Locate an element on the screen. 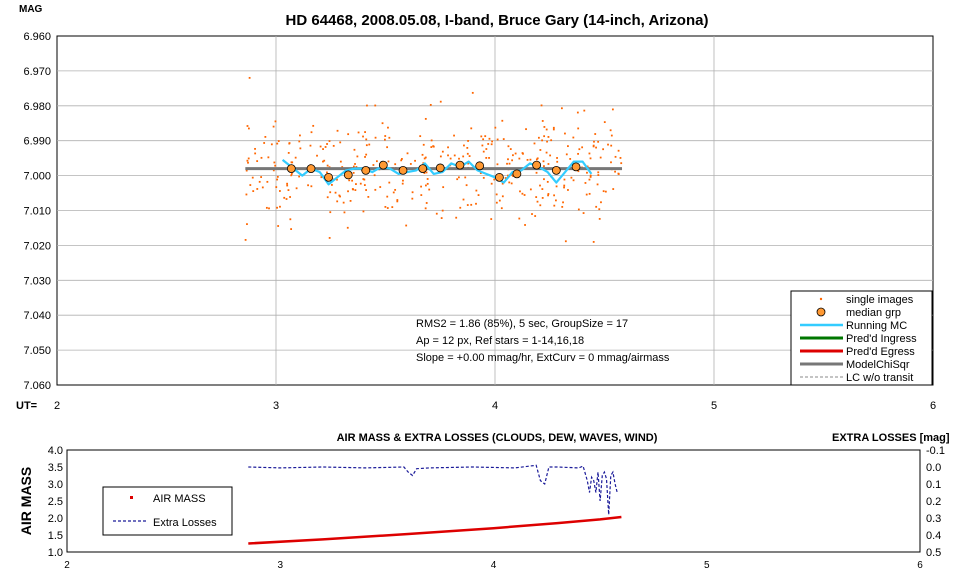  extra-losses-line is located at coordinates (433, 489).